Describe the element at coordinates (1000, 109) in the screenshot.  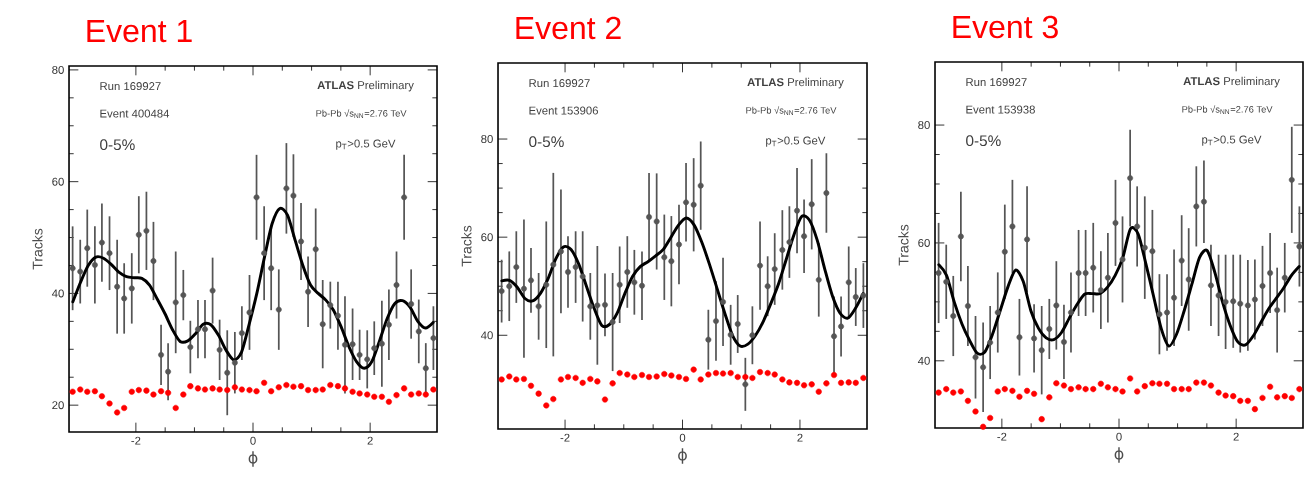
I see `annotation: Event 153938` at that location.